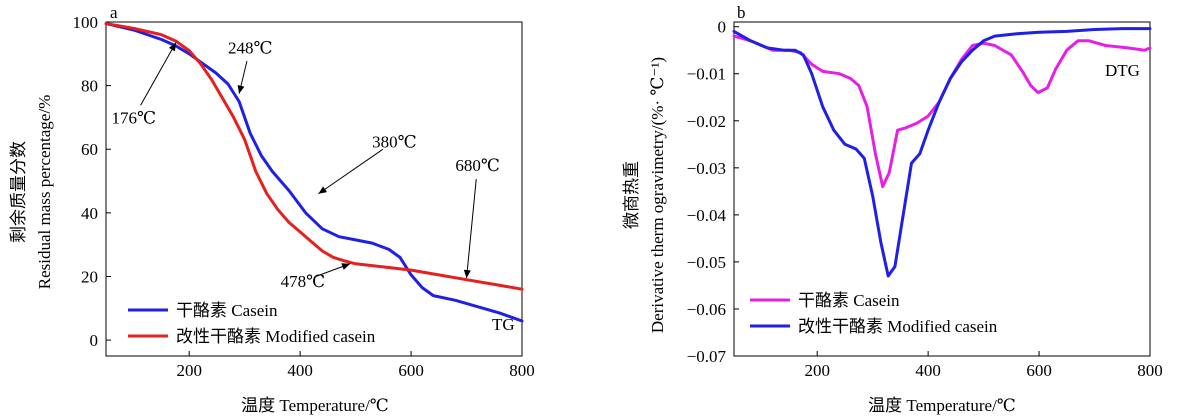  What do you see at coordinates (89, 276) in the screenshot?
I see `panel-a-y-tick-label-1: 20` at bounding box center [89, 276].